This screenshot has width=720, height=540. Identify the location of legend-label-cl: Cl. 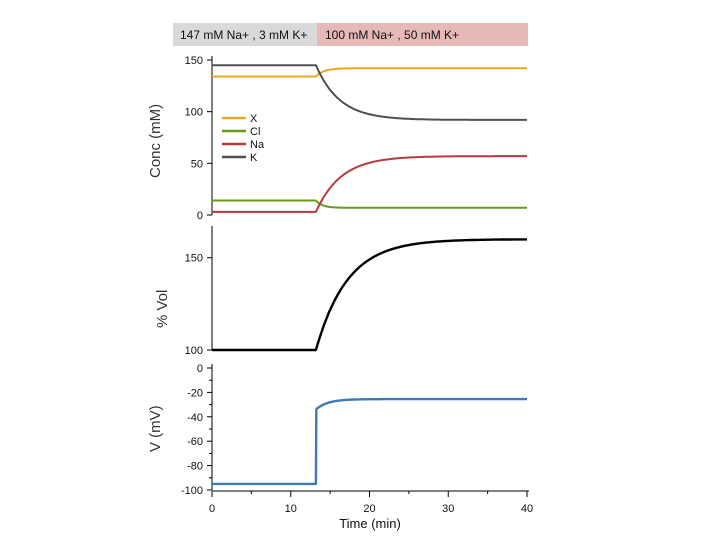
(255, 132).